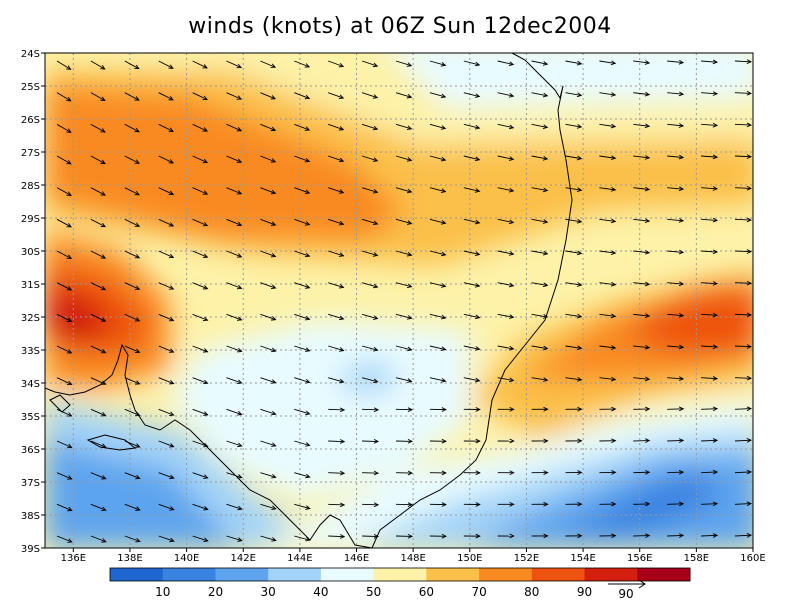  I want to click on lon-label: 156E, so click(639, 558).